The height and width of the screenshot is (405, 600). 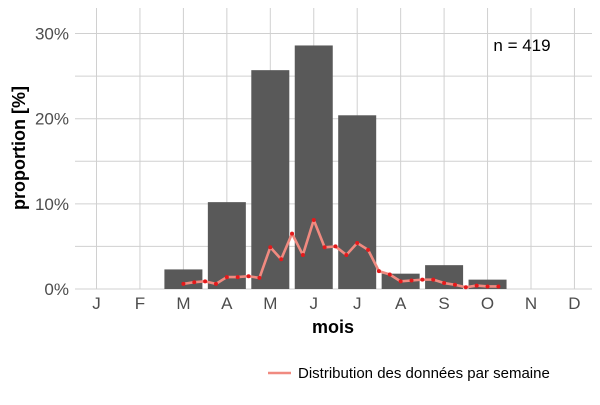 I want to click on x-tick-label: O, so click(x=487, y=303).